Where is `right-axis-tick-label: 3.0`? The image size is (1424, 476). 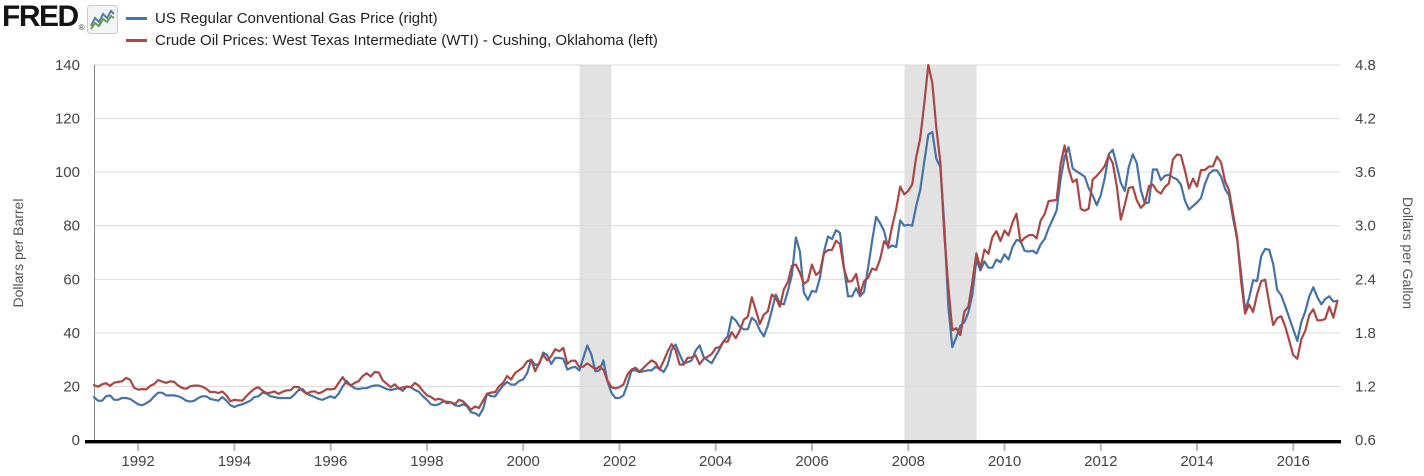
right-axis-tick-label: 3.0 is located at coordinates (1365, 226).